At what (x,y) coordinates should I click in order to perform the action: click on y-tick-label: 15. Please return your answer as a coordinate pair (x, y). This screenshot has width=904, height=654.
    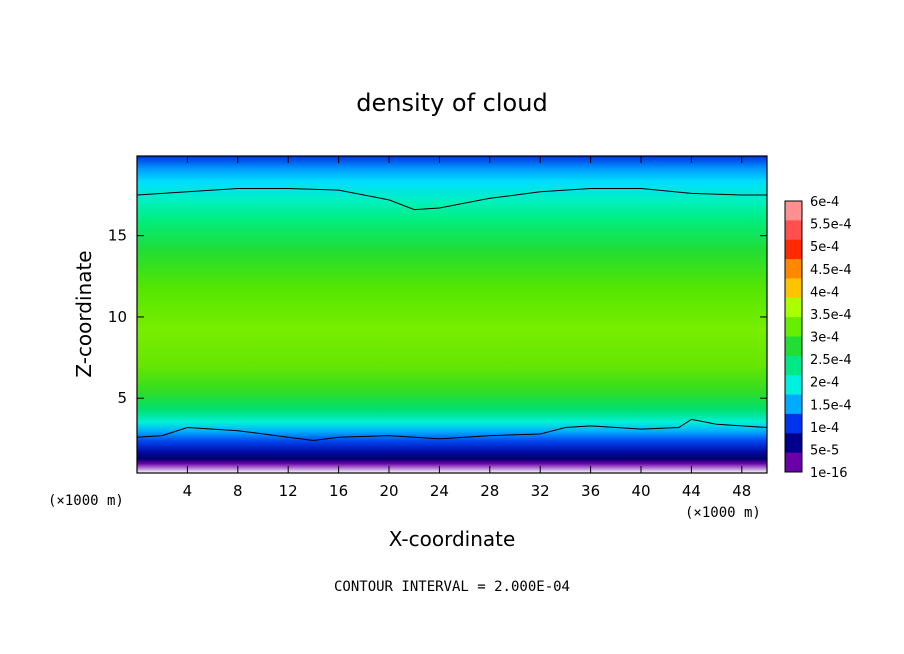
    Looking at the image, I should click on (117, 236).